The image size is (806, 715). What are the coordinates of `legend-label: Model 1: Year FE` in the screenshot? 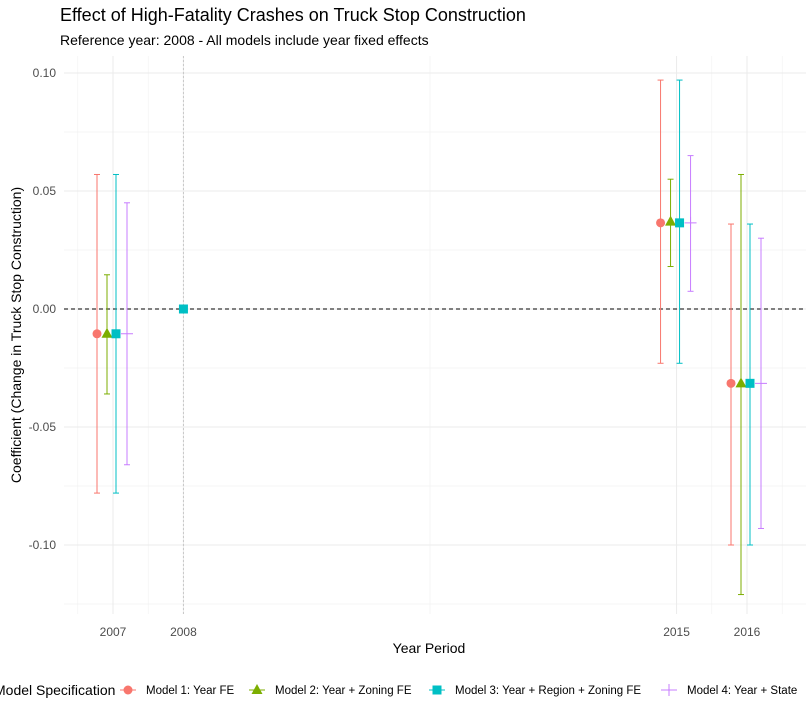 It's located at (190, 691).